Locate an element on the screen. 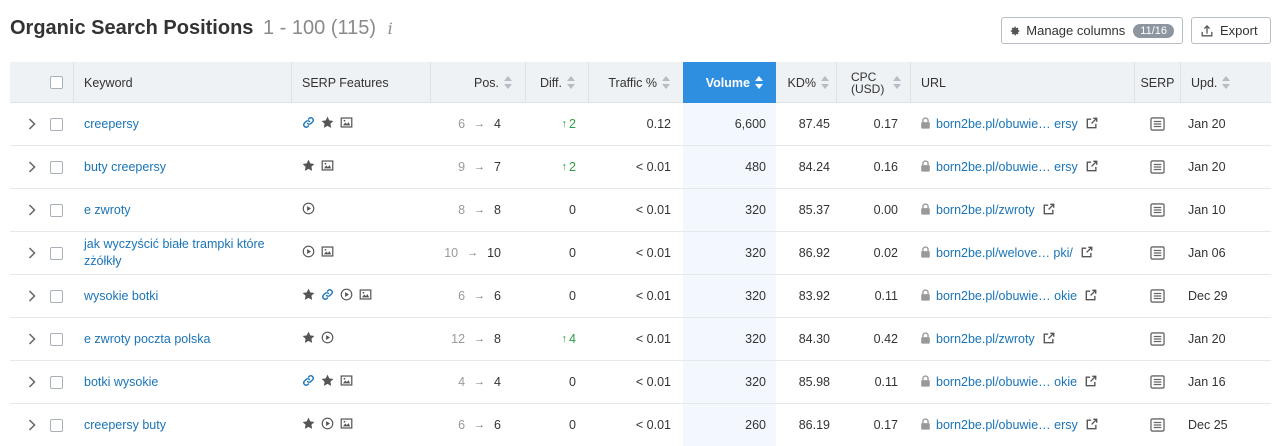 This screenshot has width=1280, height=446. col-cpc: CPC (USD) is located at coordinates (873, 82).